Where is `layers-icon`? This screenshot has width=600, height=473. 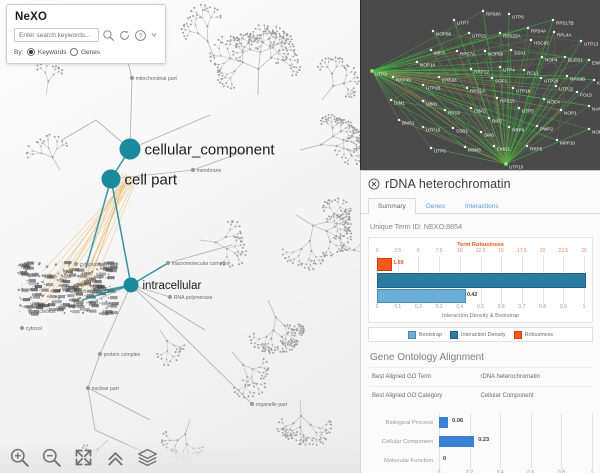 layers-icon is located at coordinates (147, 457).